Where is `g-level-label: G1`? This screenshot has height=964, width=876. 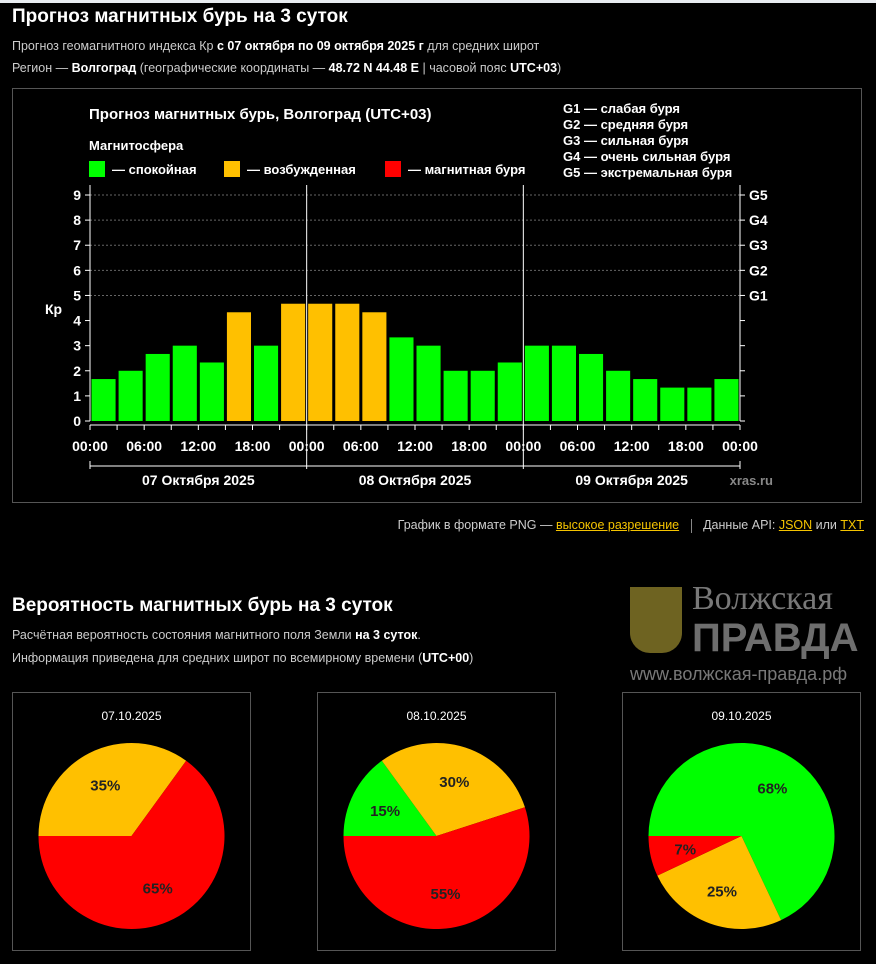 g-level-label: G1 is located at coordinates (758, 295).